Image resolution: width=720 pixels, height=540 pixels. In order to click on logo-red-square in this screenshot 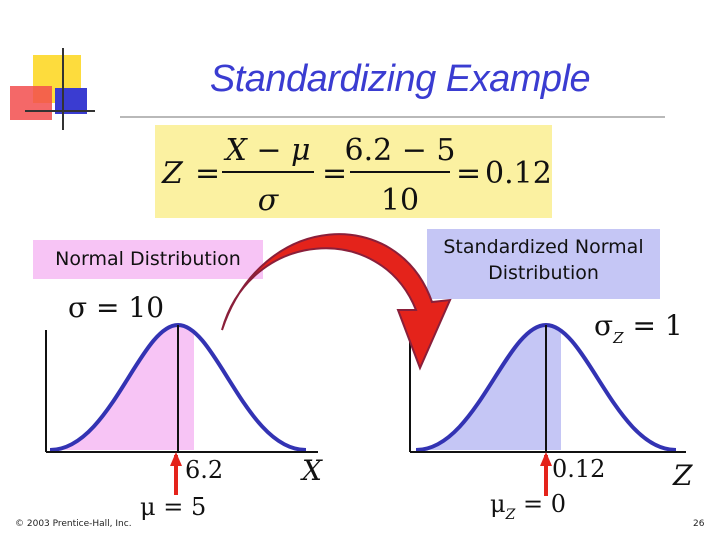, I will do `click(31, 103)`.